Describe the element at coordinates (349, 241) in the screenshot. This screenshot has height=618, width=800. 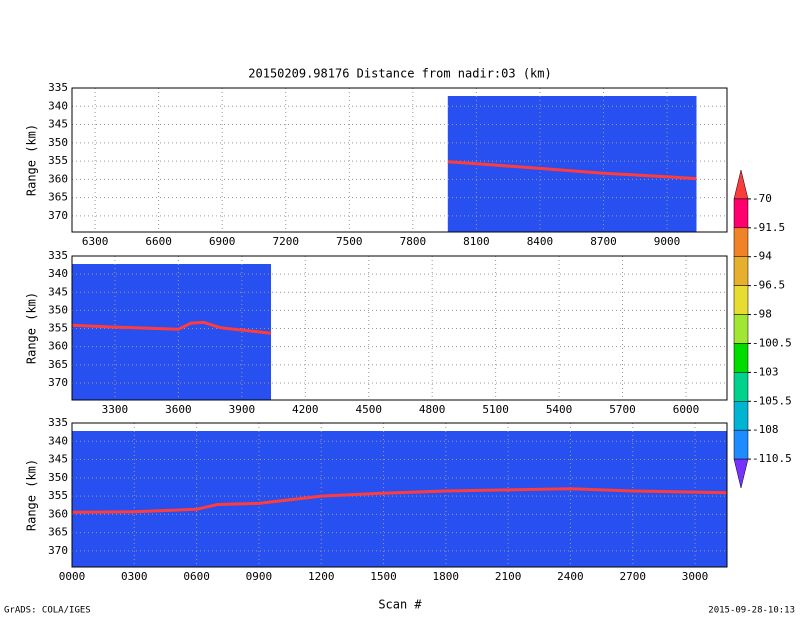
I see `x-tick-label: 7500` at that location.